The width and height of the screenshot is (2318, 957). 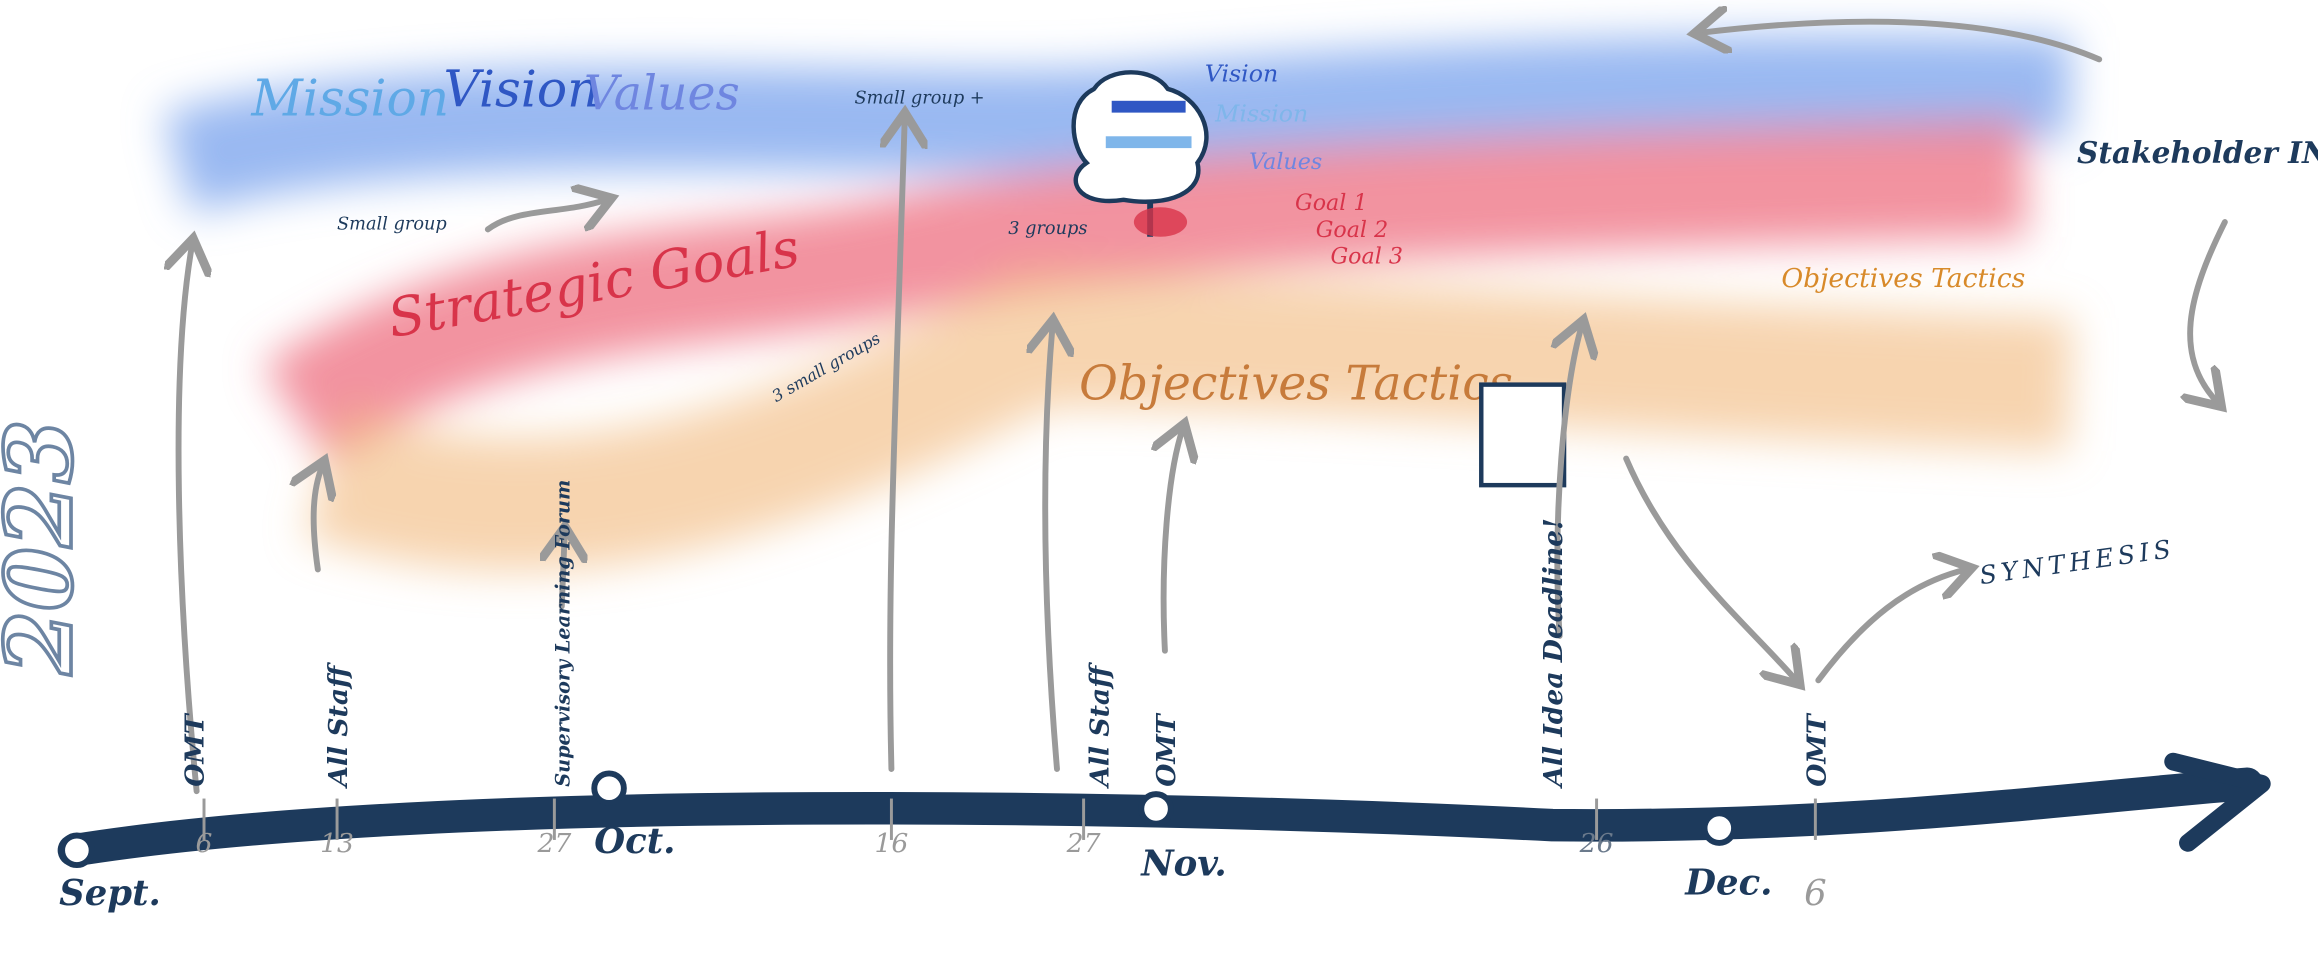 I want to click on month-label: Oct., so click(x=634, y=841).